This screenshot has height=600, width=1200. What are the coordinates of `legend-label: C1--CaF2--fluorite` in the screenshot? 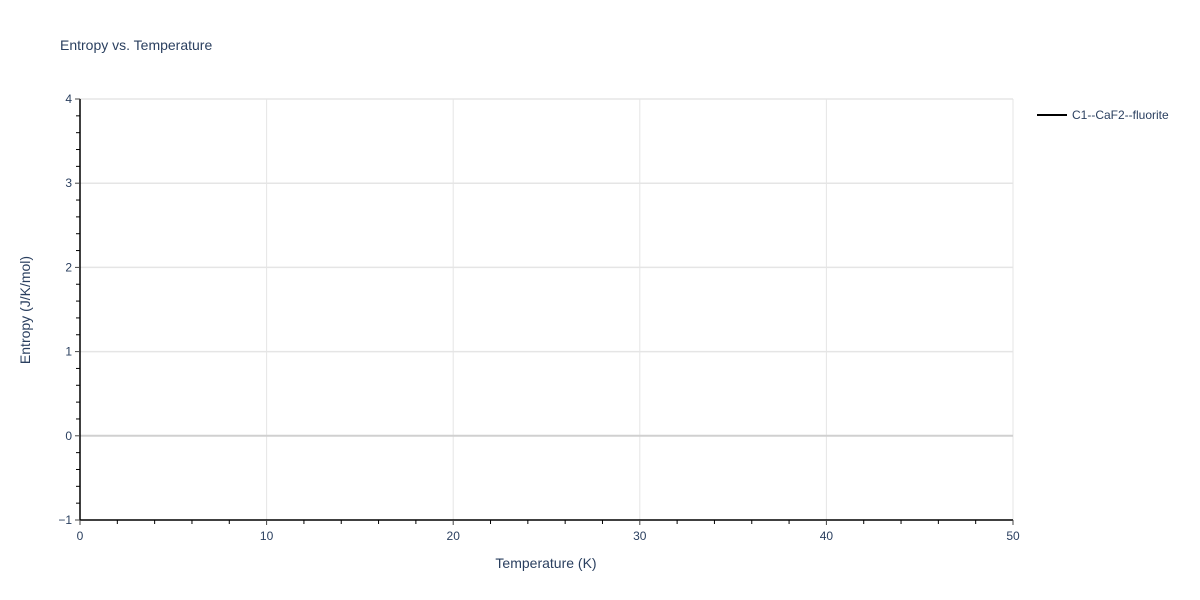 It's located at (1120, 115).